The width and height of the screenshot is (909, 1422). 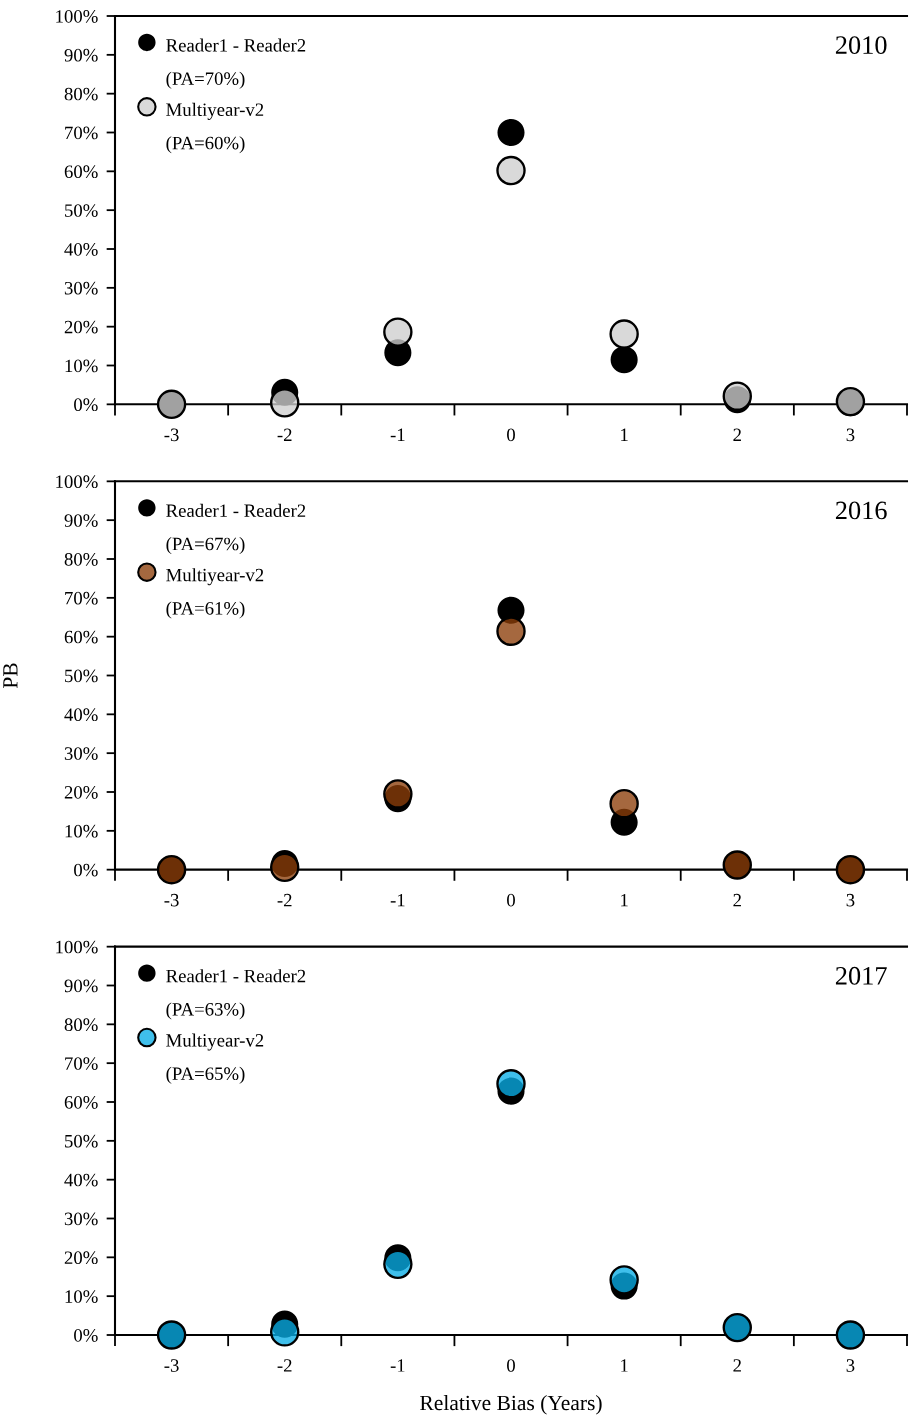 What do you see at coordinates (215, 128) in the screenshot?
I see `legend-label: Multiyear-v2 (PA=60%)` at bounding box center [215, 128].